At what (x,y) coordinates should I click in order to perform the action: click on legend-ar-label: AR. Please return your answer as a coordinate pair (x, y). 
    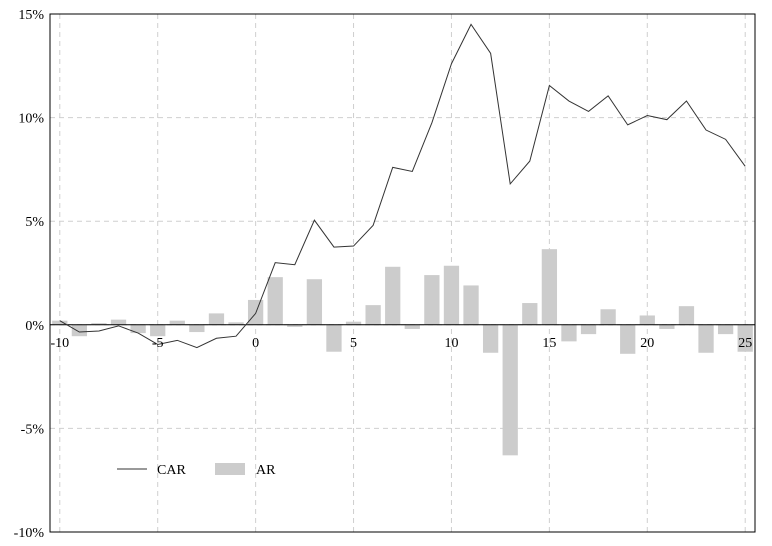
    Looking at the image, I should click on (266, 470).